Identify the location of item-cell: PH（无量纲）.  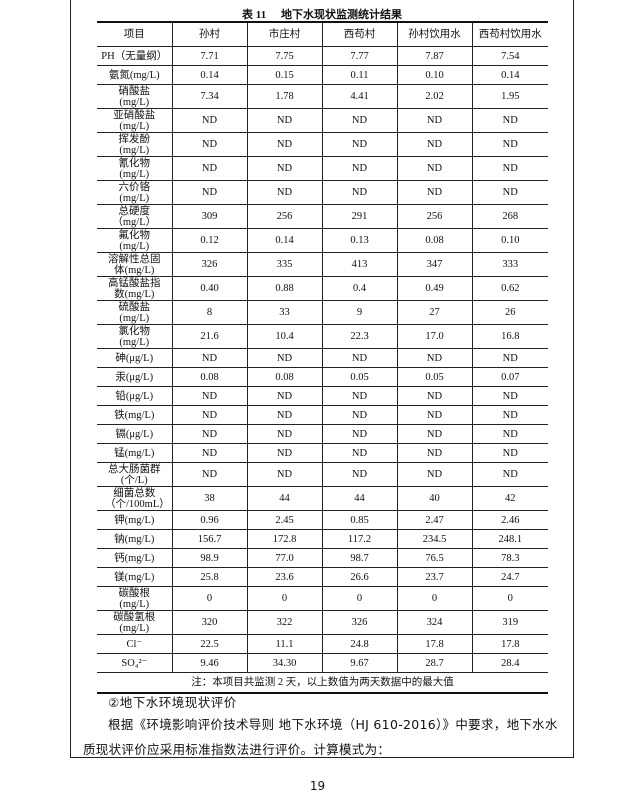
(135, 56).